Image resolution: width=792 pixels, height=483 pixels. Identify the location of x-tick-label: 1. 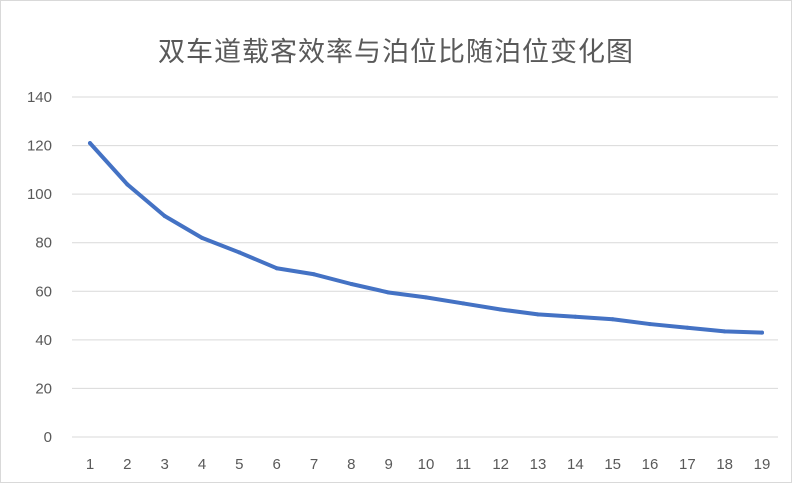
(90, 464).